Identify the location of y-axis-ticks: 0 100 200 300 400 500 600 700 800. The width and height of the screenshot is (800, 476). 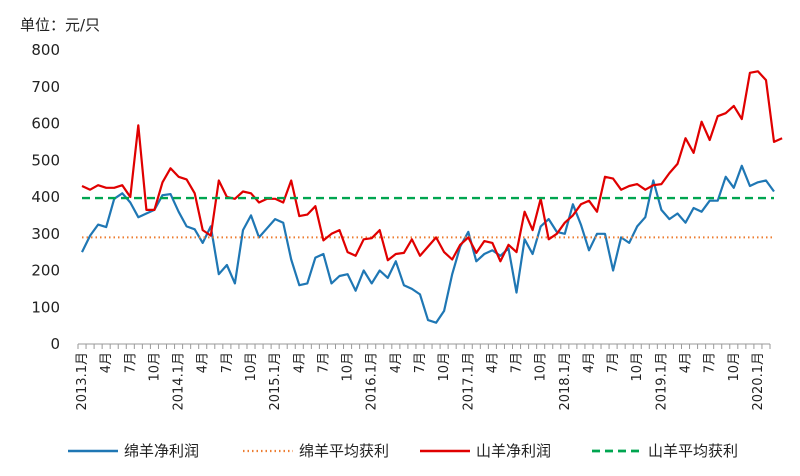
(45, 197).